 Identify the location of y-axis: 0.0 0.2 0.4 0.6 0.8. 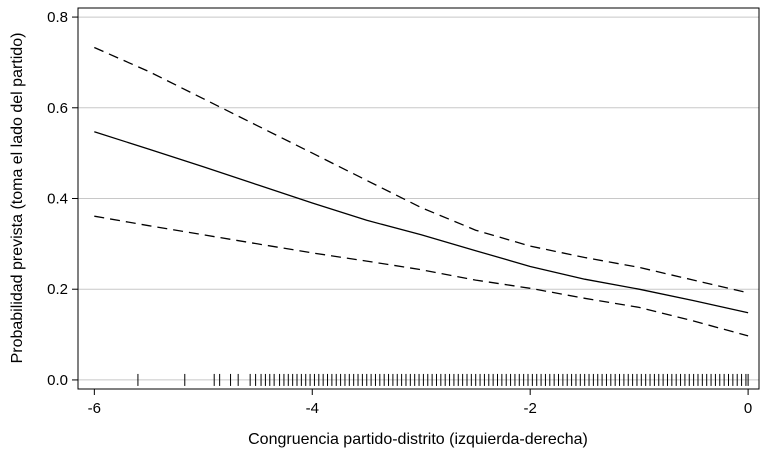
(62, 199).